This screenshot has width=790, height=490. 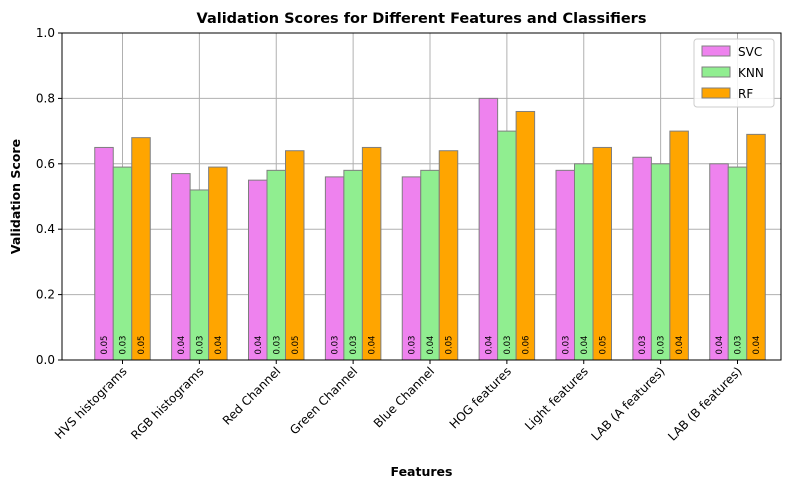 I want to click on x-tick-label: Green Channel, so click(x=323, y=400).